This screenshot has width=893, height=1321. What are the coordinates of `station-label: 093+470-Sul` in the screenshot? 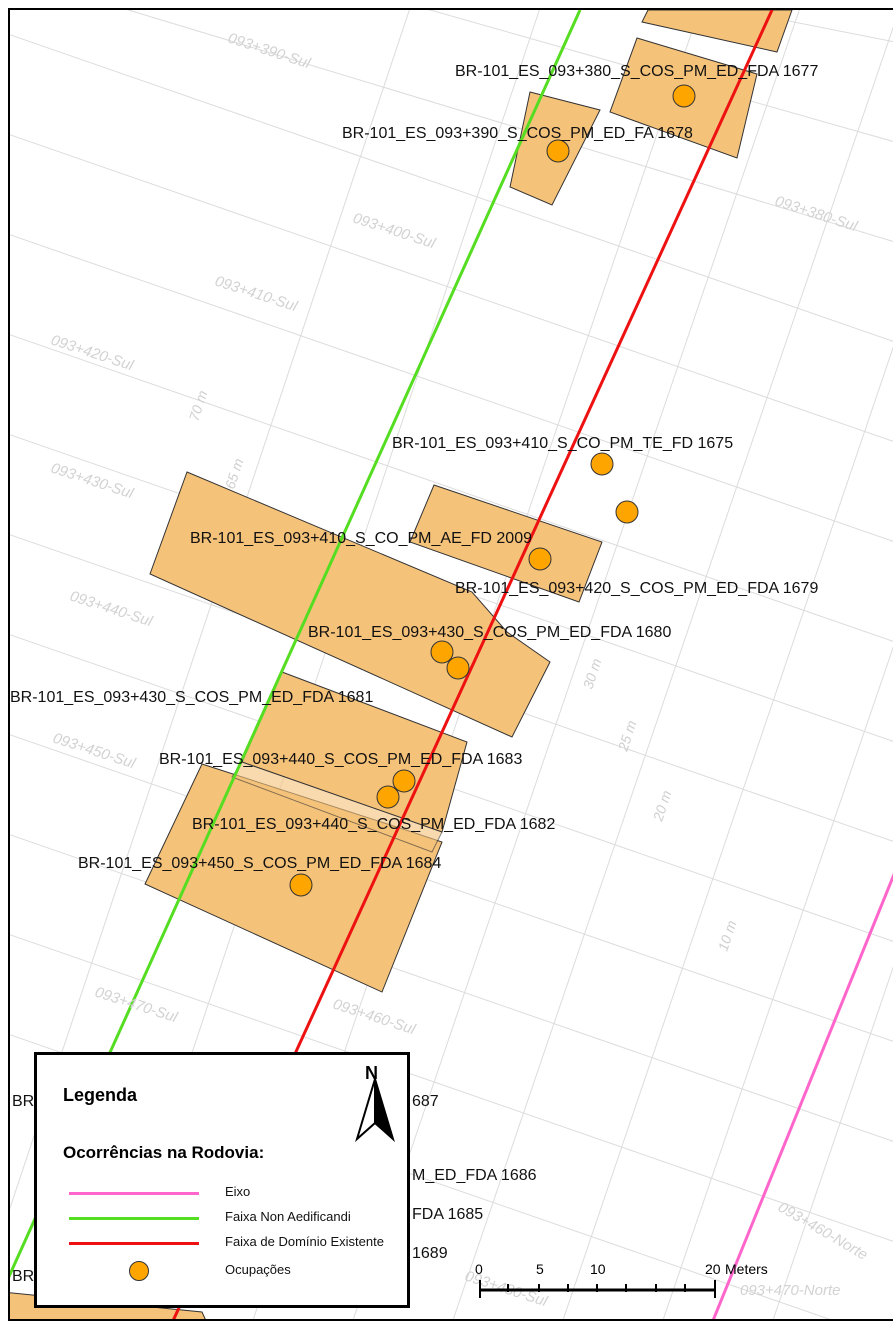 It's located at (136, 1005).